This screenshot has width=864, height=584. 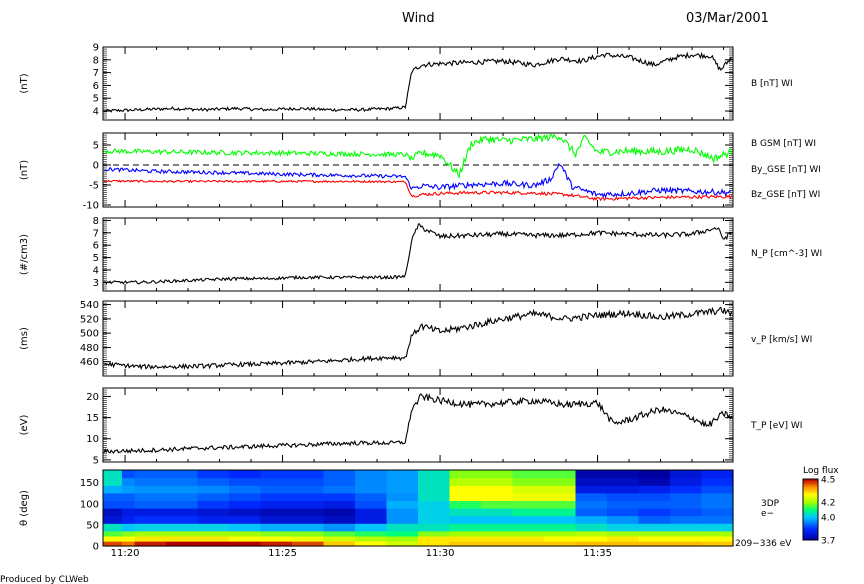 I want to click on y-axis-label: θ (deg), so click(x=24, y=508).